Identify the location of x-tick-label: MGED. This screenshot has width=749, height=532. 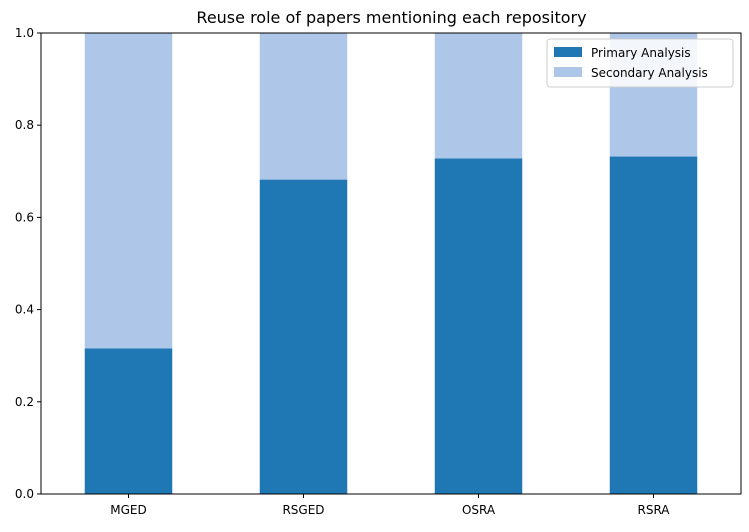
(128, 510).